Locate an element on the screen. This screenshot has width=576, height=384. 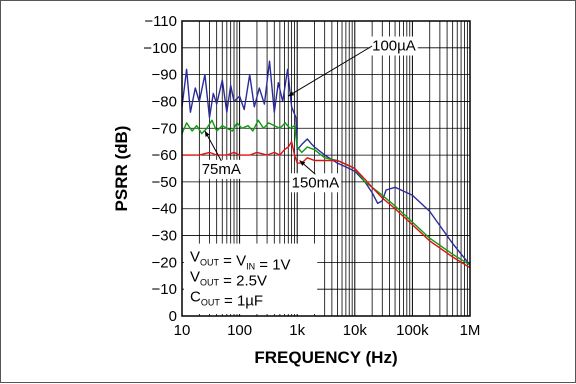
annotation-150mA: 150mA is located at coordinates (316, 182).